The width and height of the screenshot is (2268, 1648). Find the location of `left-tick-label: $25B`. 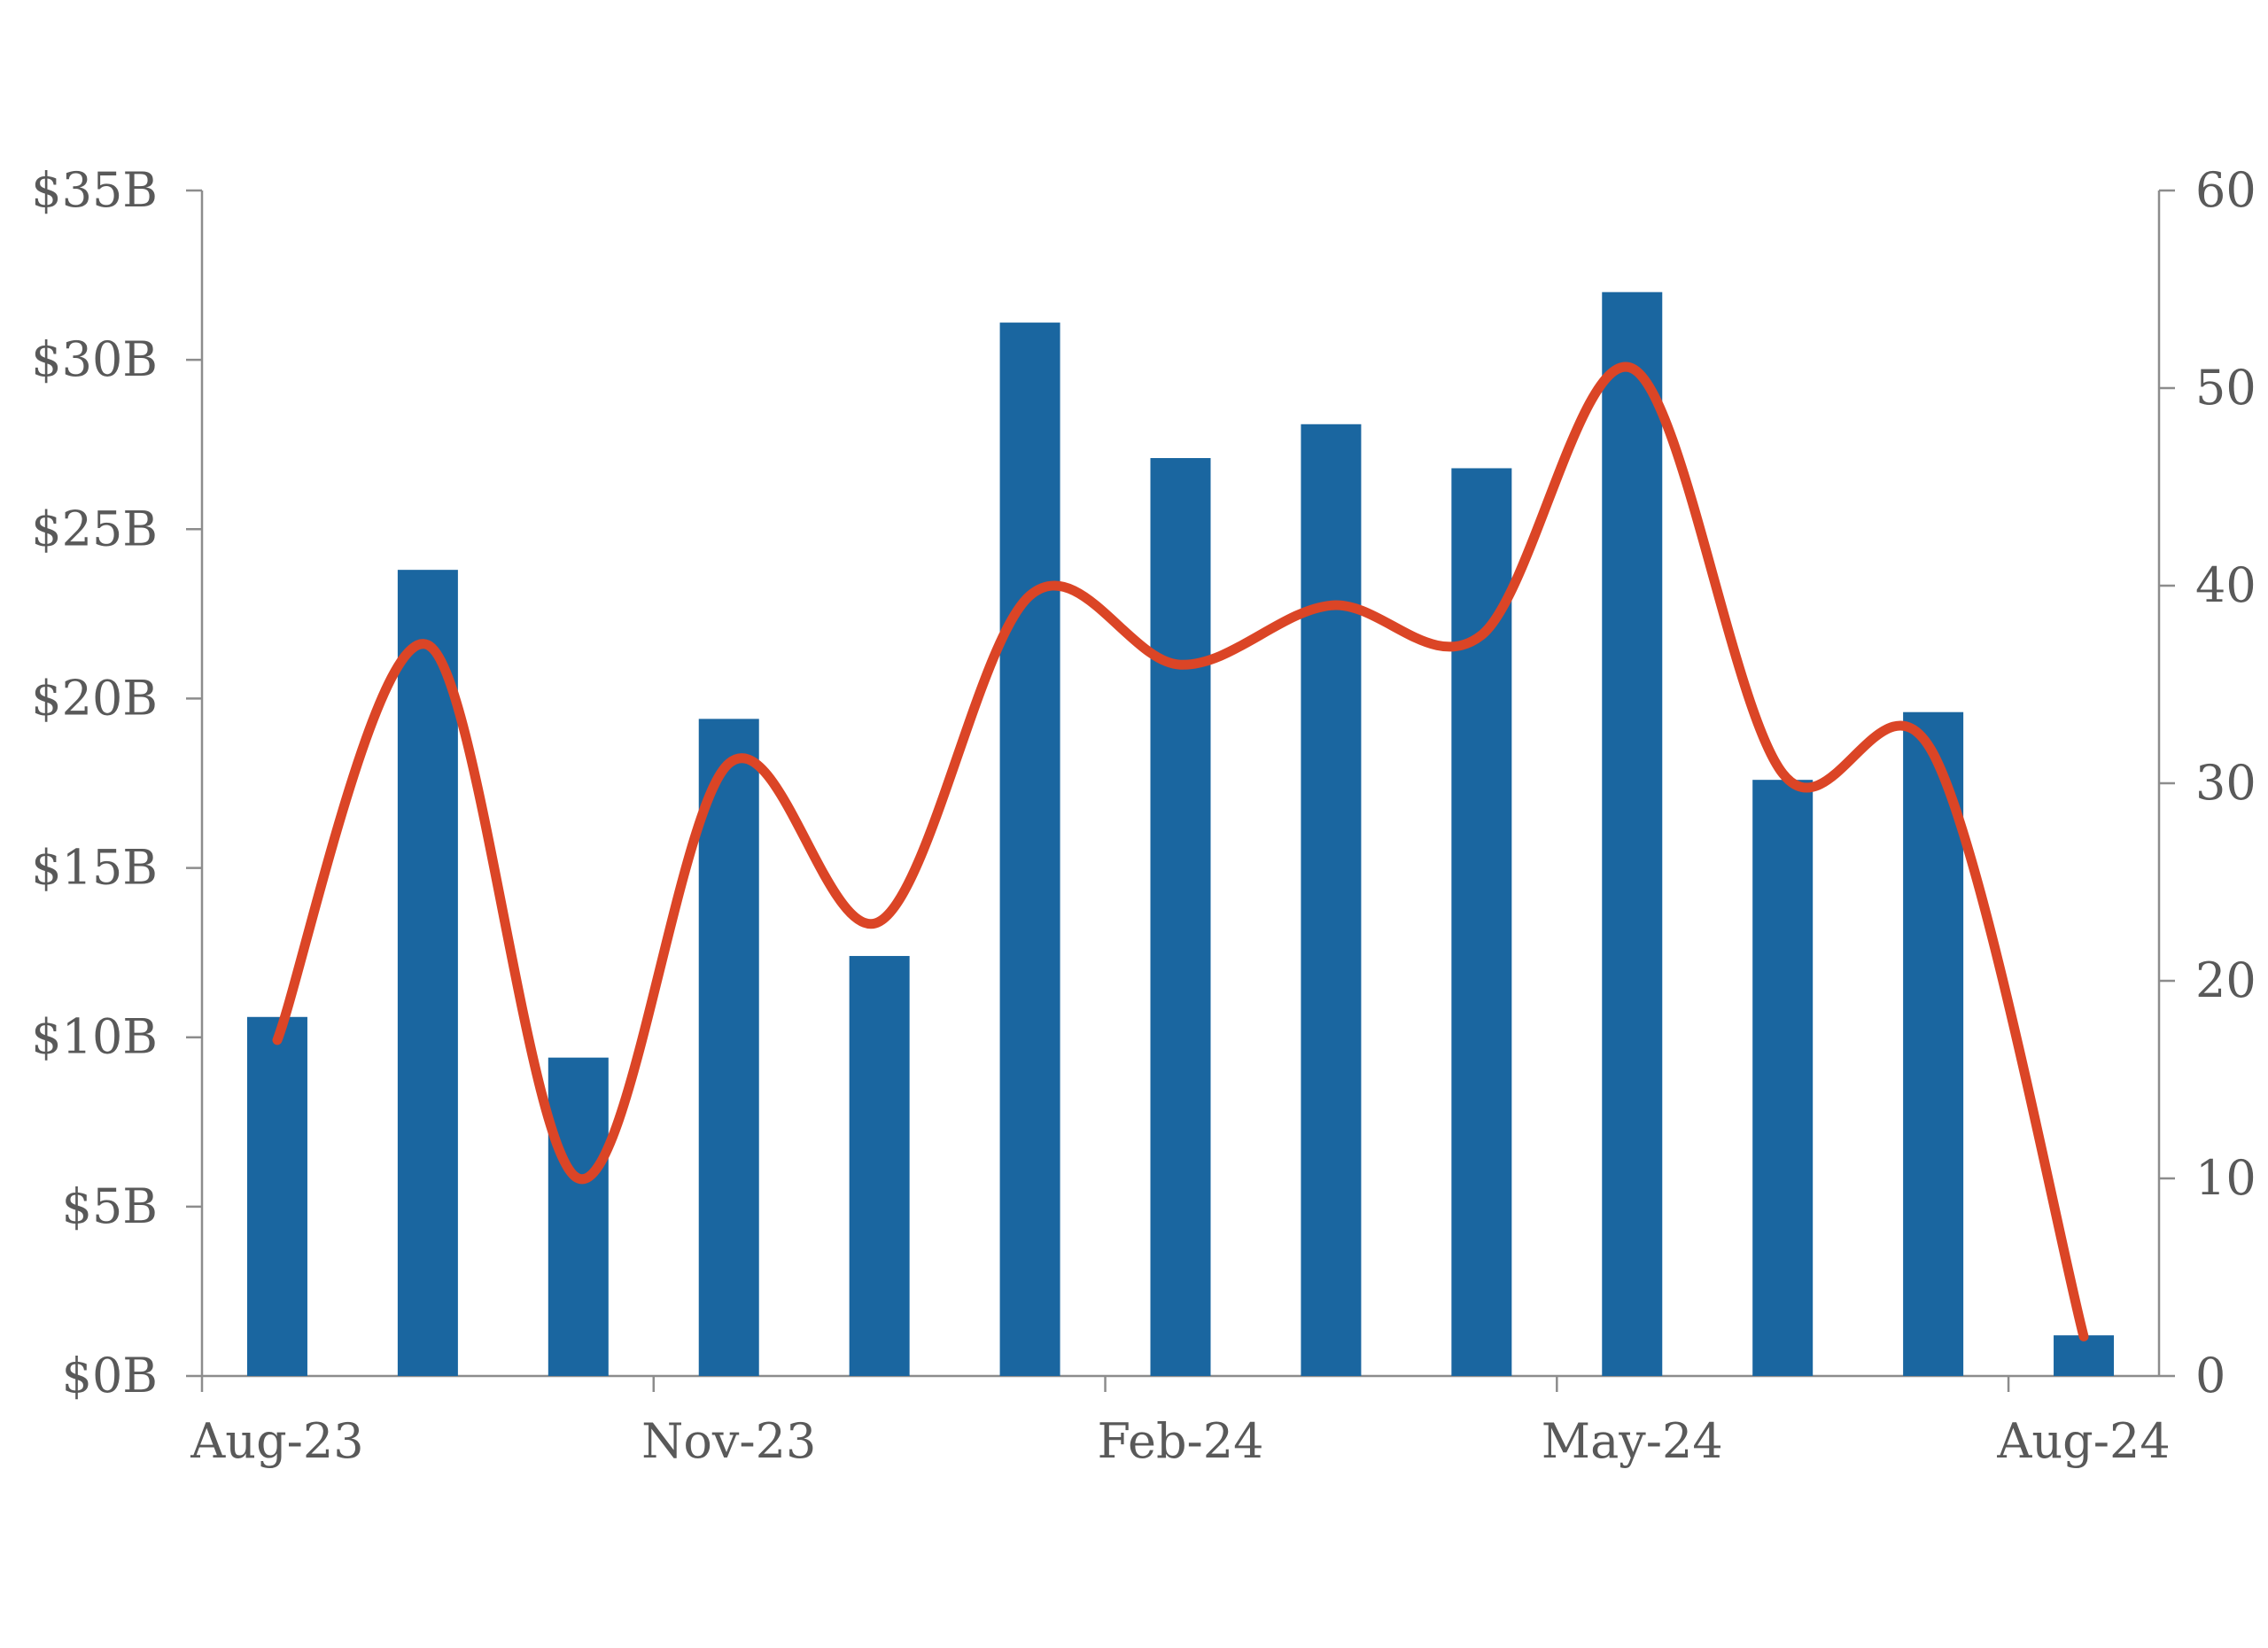

left-tick-label: $25B is located at coordinates (94, 528).